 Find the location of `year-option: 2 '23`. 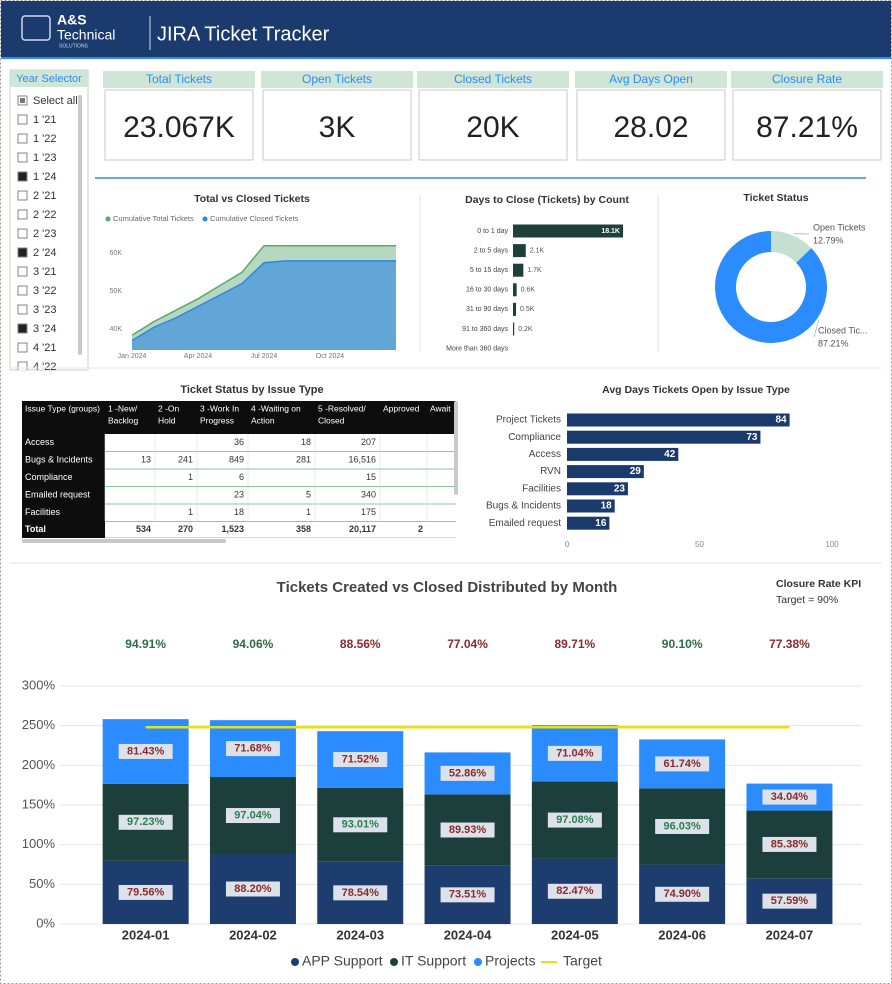

year-option: 2 '23 is located at coordinates (45, 234).